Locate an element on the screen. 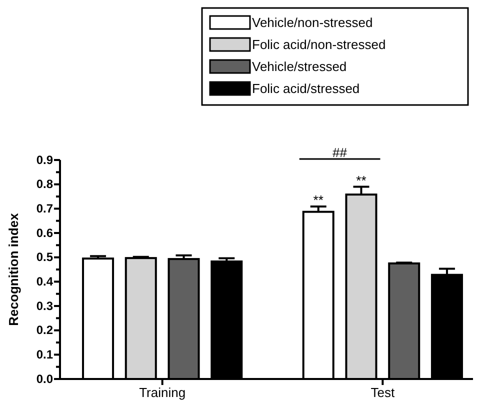 Image resolution: width=478 pixels, height=410 pixels. y-tick-label: 0.7 is located at coordinates (45, 209).